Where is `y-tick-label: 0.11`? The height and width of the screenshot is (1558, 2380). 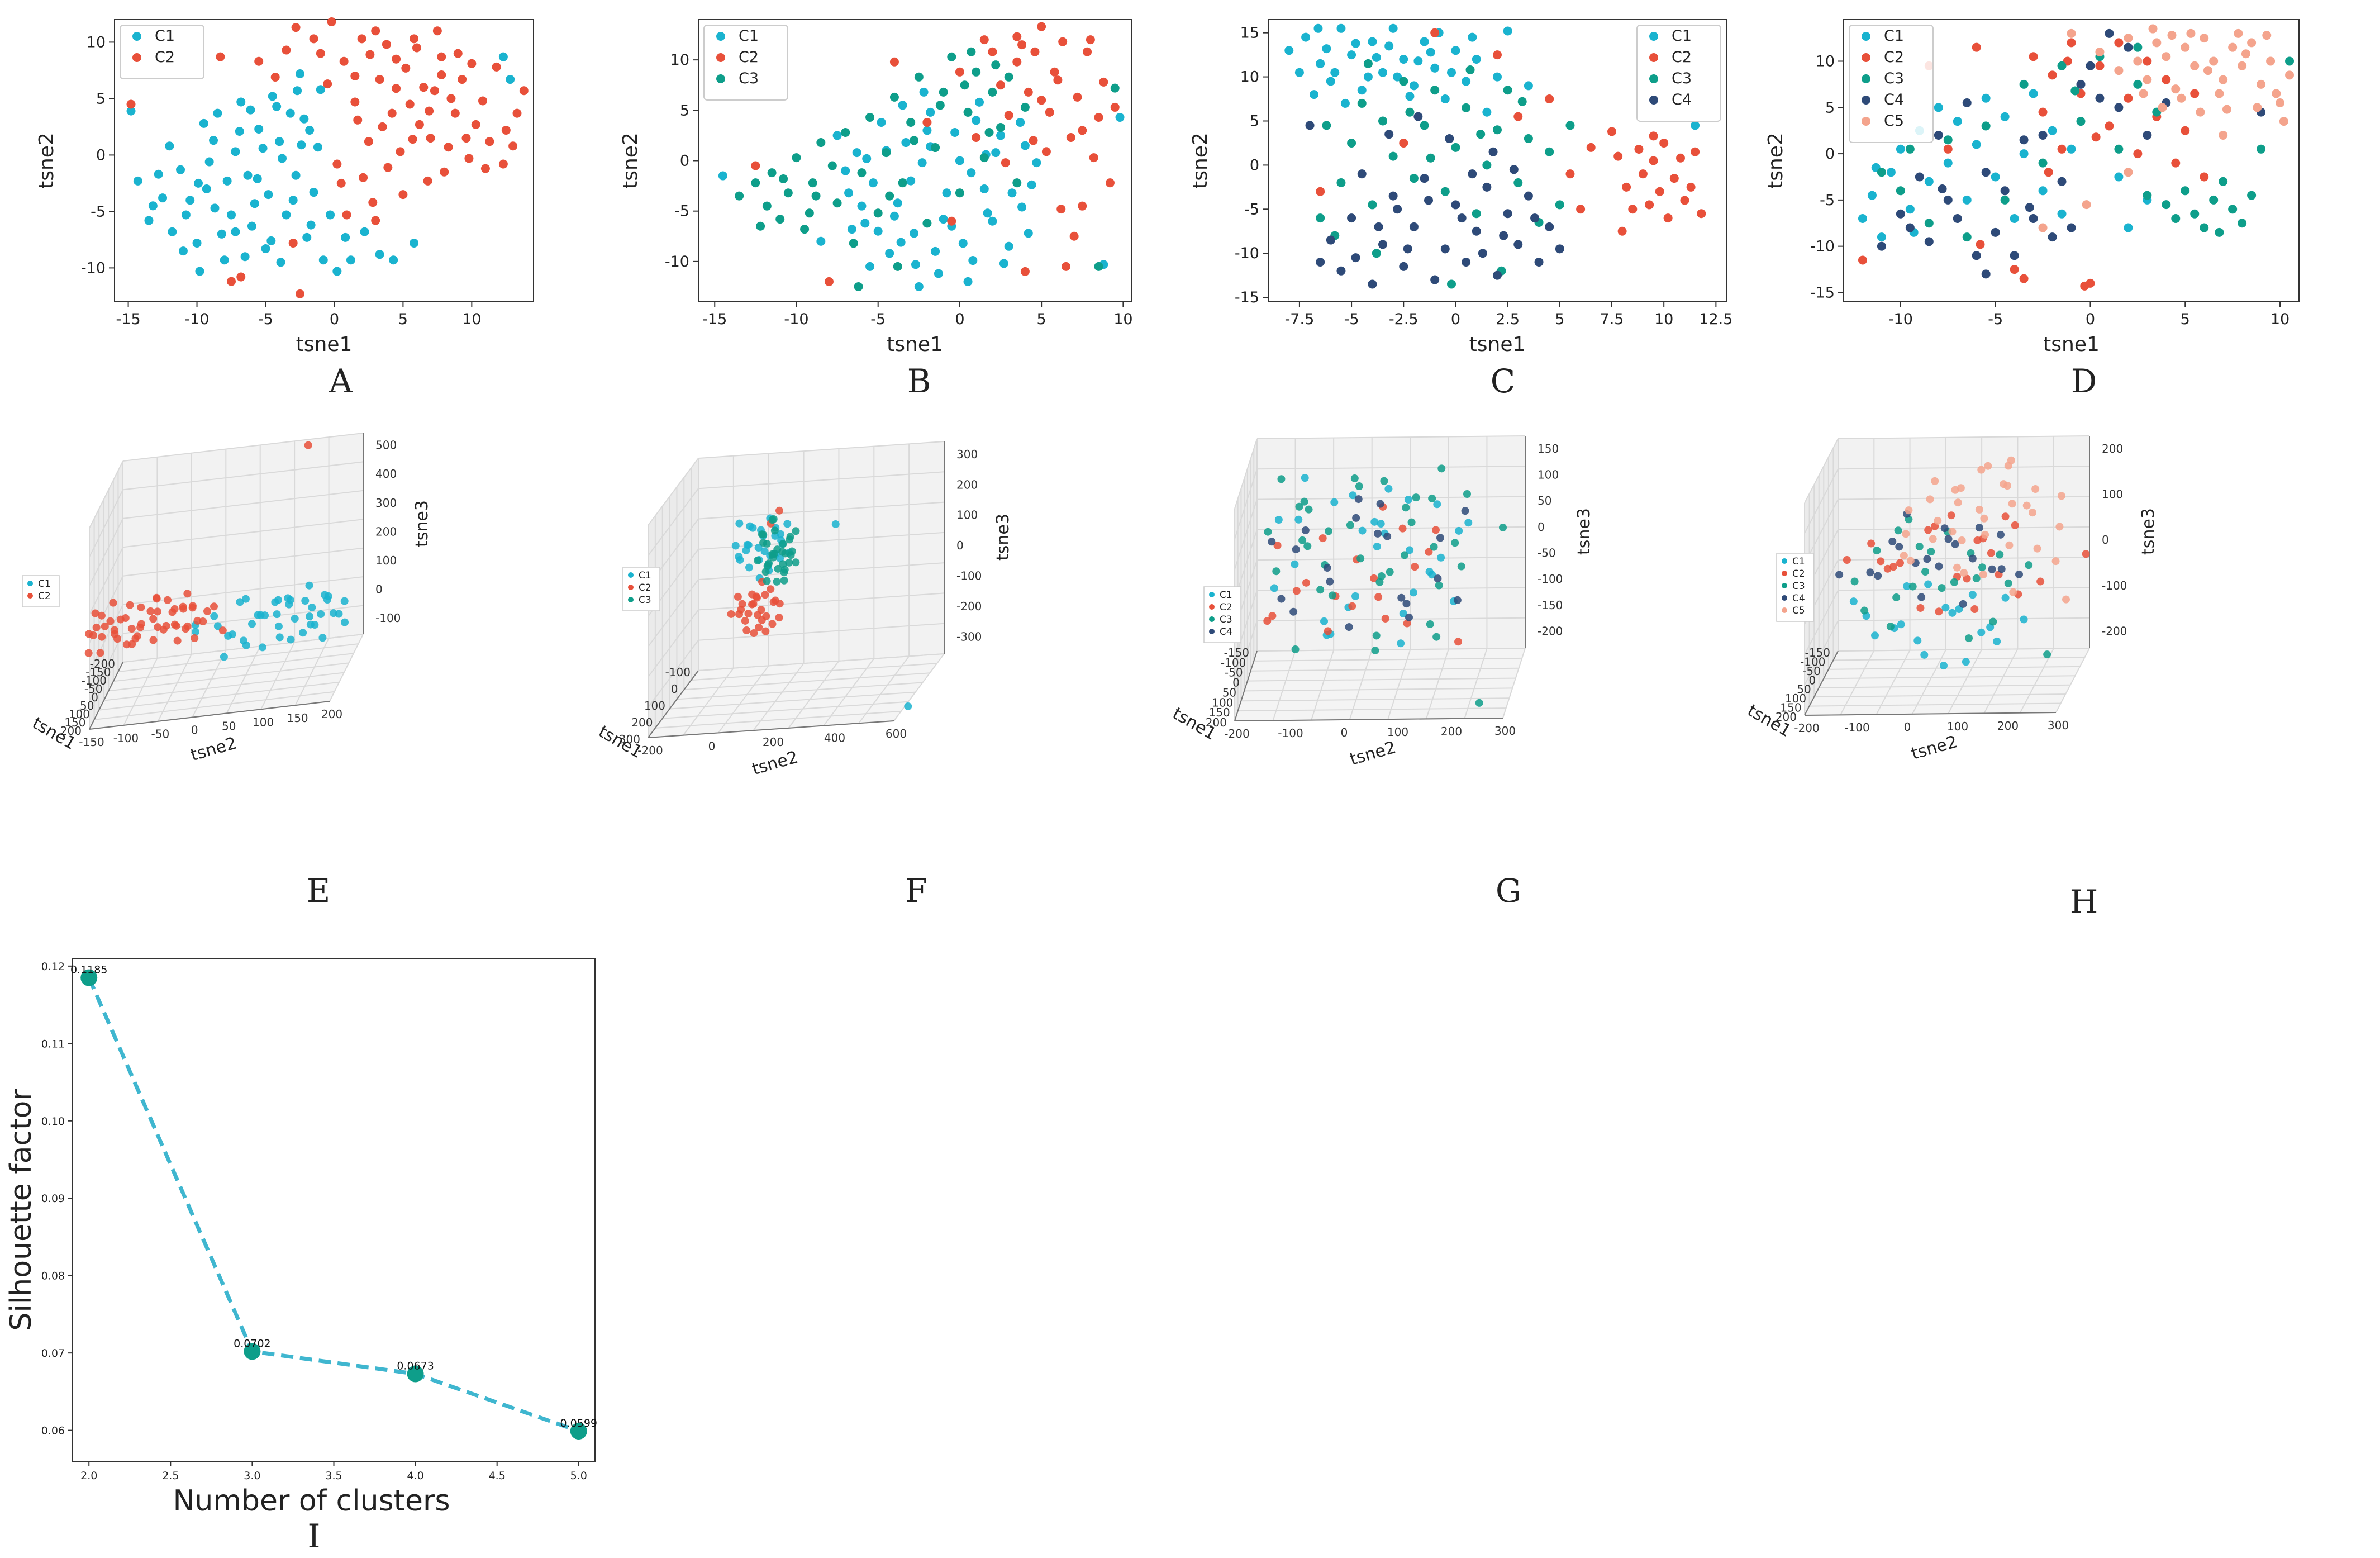
y-tick-label: 0.11 is located at coordinates (53, 1044).